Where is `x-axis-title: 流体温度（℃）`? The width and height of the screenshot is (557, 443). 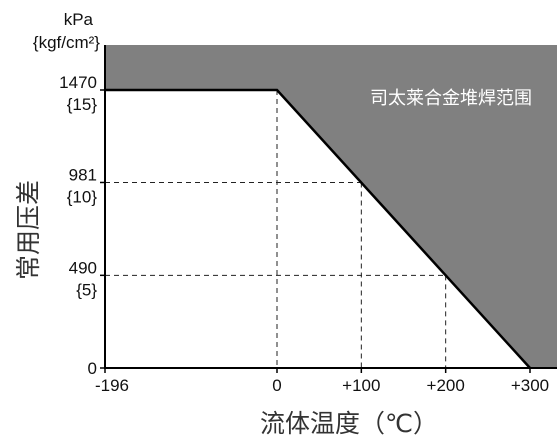 x-axis-title: 流体温度（℃） is located at coordinates (349, 423).